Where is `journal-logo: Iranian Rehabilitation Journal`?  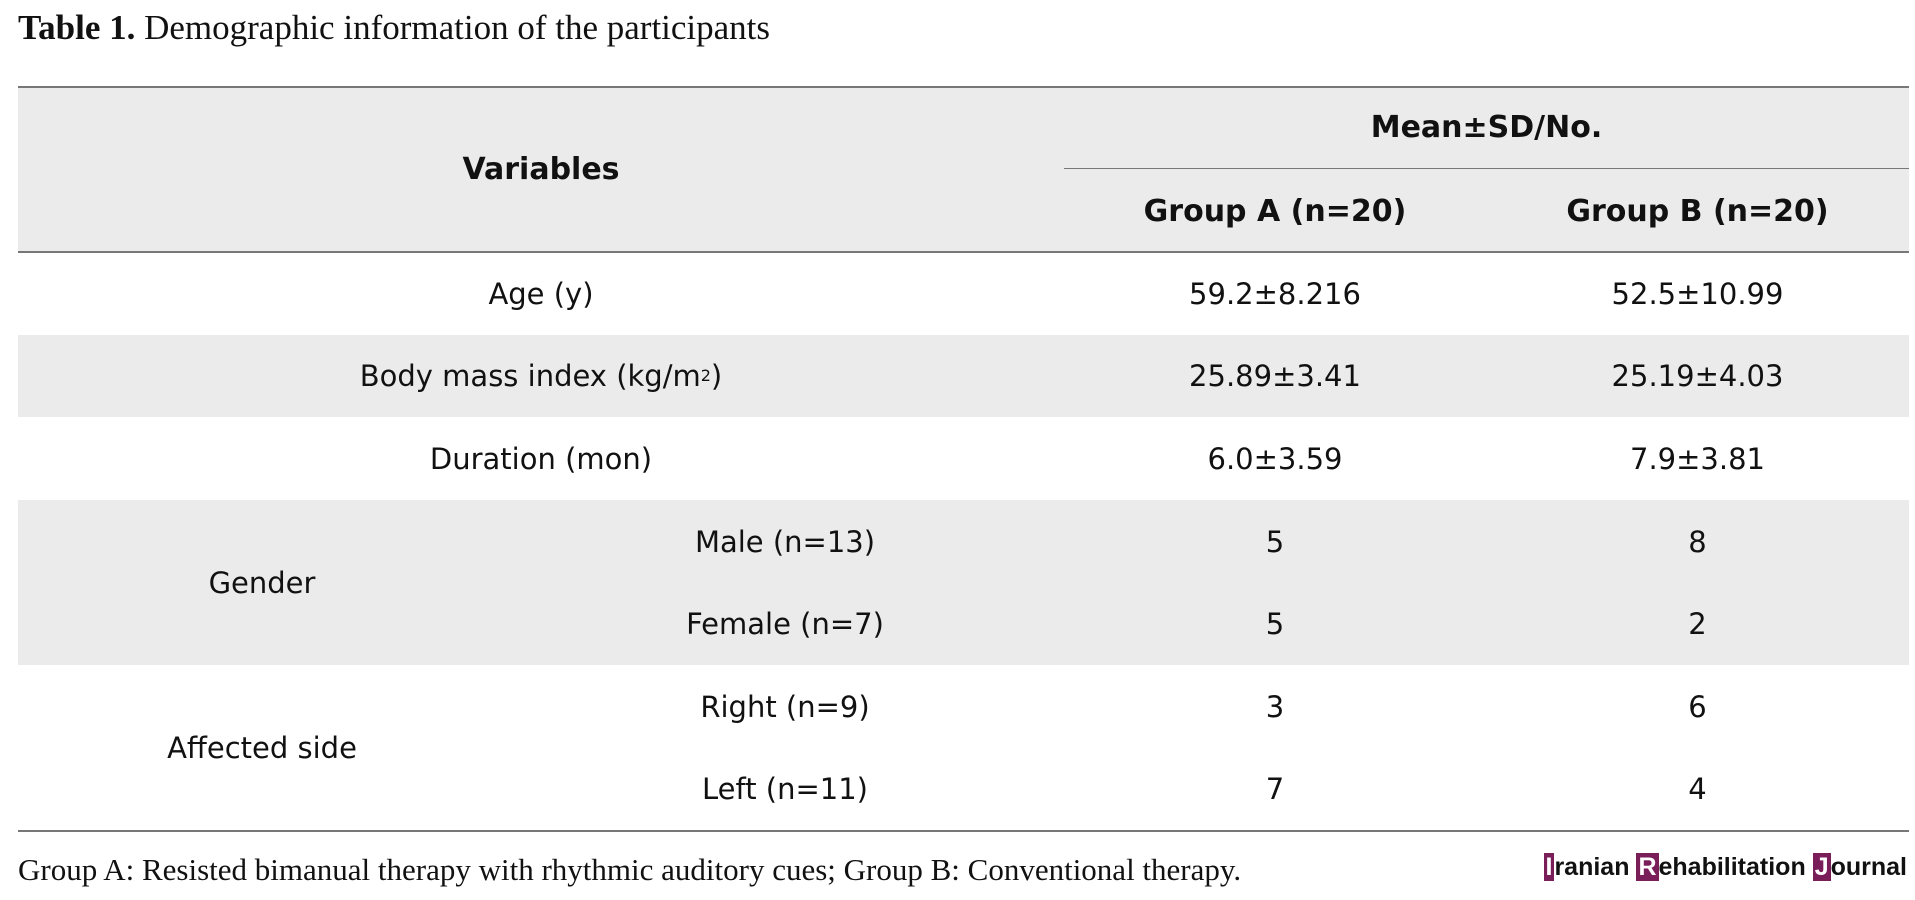
journal-logo: Iranian Rehabilitation Journal is located at coordinates (1725, 867).